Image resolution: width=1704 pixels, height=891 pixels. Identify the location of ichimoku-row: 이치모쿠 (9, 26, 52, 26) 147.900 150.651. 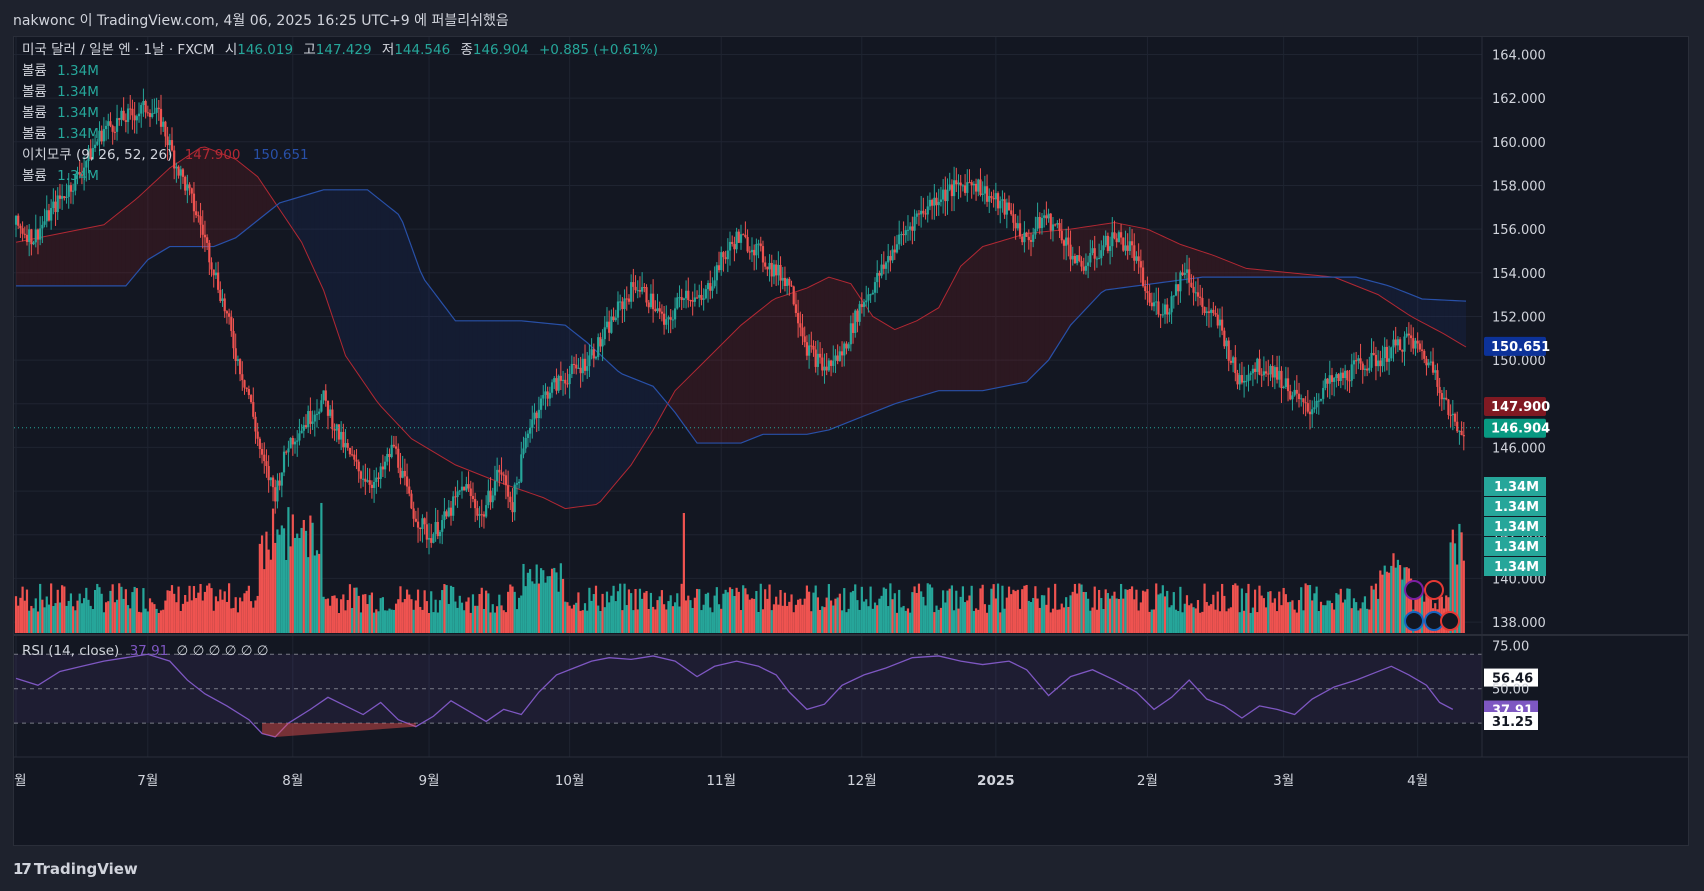
(340, 155).